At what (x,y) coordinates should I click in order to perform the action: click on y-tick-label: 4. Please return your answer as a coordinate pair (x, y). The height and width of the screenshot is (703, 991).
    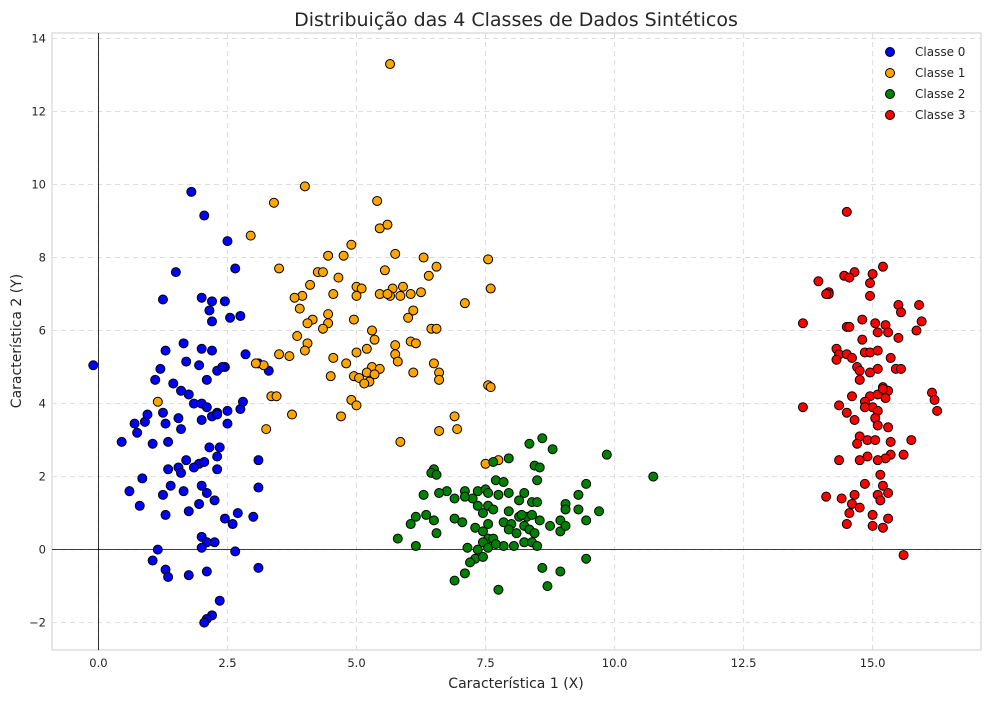
    Looking at the image, I should click on (42, 404).